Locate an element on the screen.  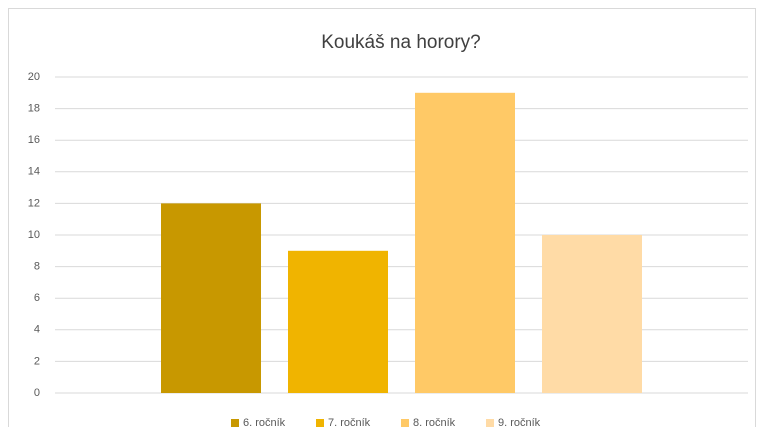
y-tick-label: 16 is located at coordinates (34, 140).